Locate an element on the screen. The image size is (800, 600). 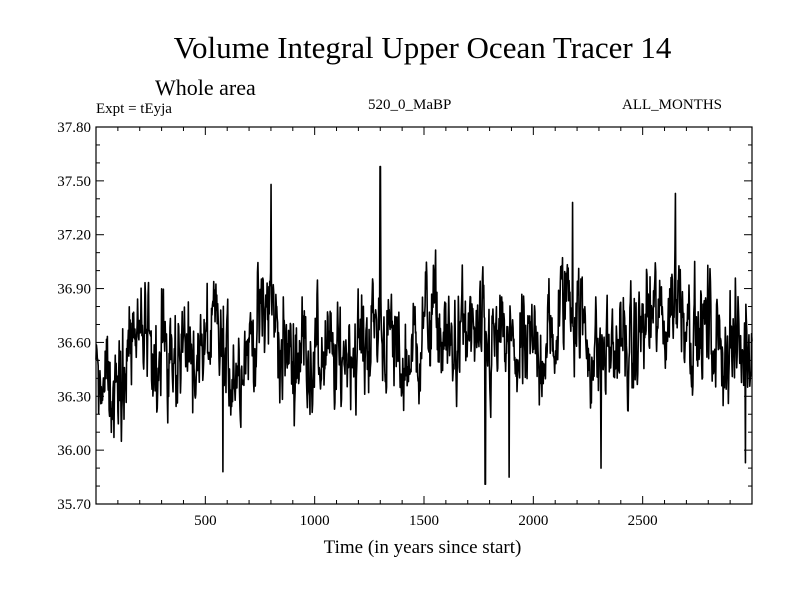
x-axis-label: Time (in years since start) is located at coordinates (422, 547).